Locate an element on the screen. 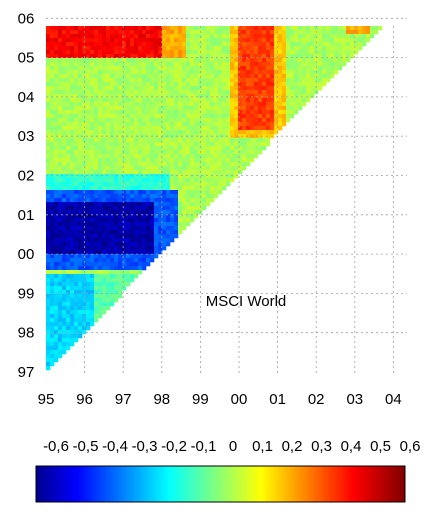 Image resolution: width=432 pixels, height=523 pixels. y-tick-label: 06 is located at coordinates (26, 18).